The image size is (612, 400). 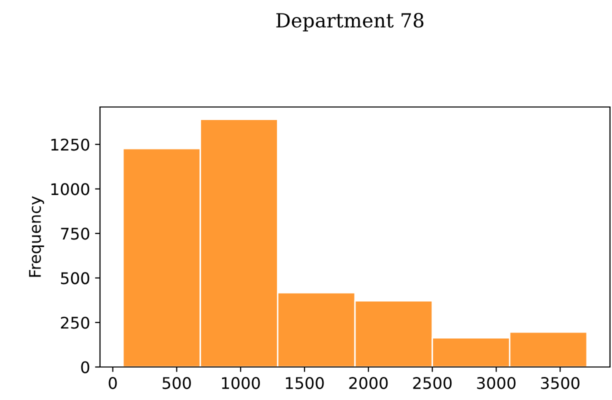 What do you see at coordinates (305, 383) in the screenshot?
I see `x-tick-label: 1500` at bounding box center [305, 383].